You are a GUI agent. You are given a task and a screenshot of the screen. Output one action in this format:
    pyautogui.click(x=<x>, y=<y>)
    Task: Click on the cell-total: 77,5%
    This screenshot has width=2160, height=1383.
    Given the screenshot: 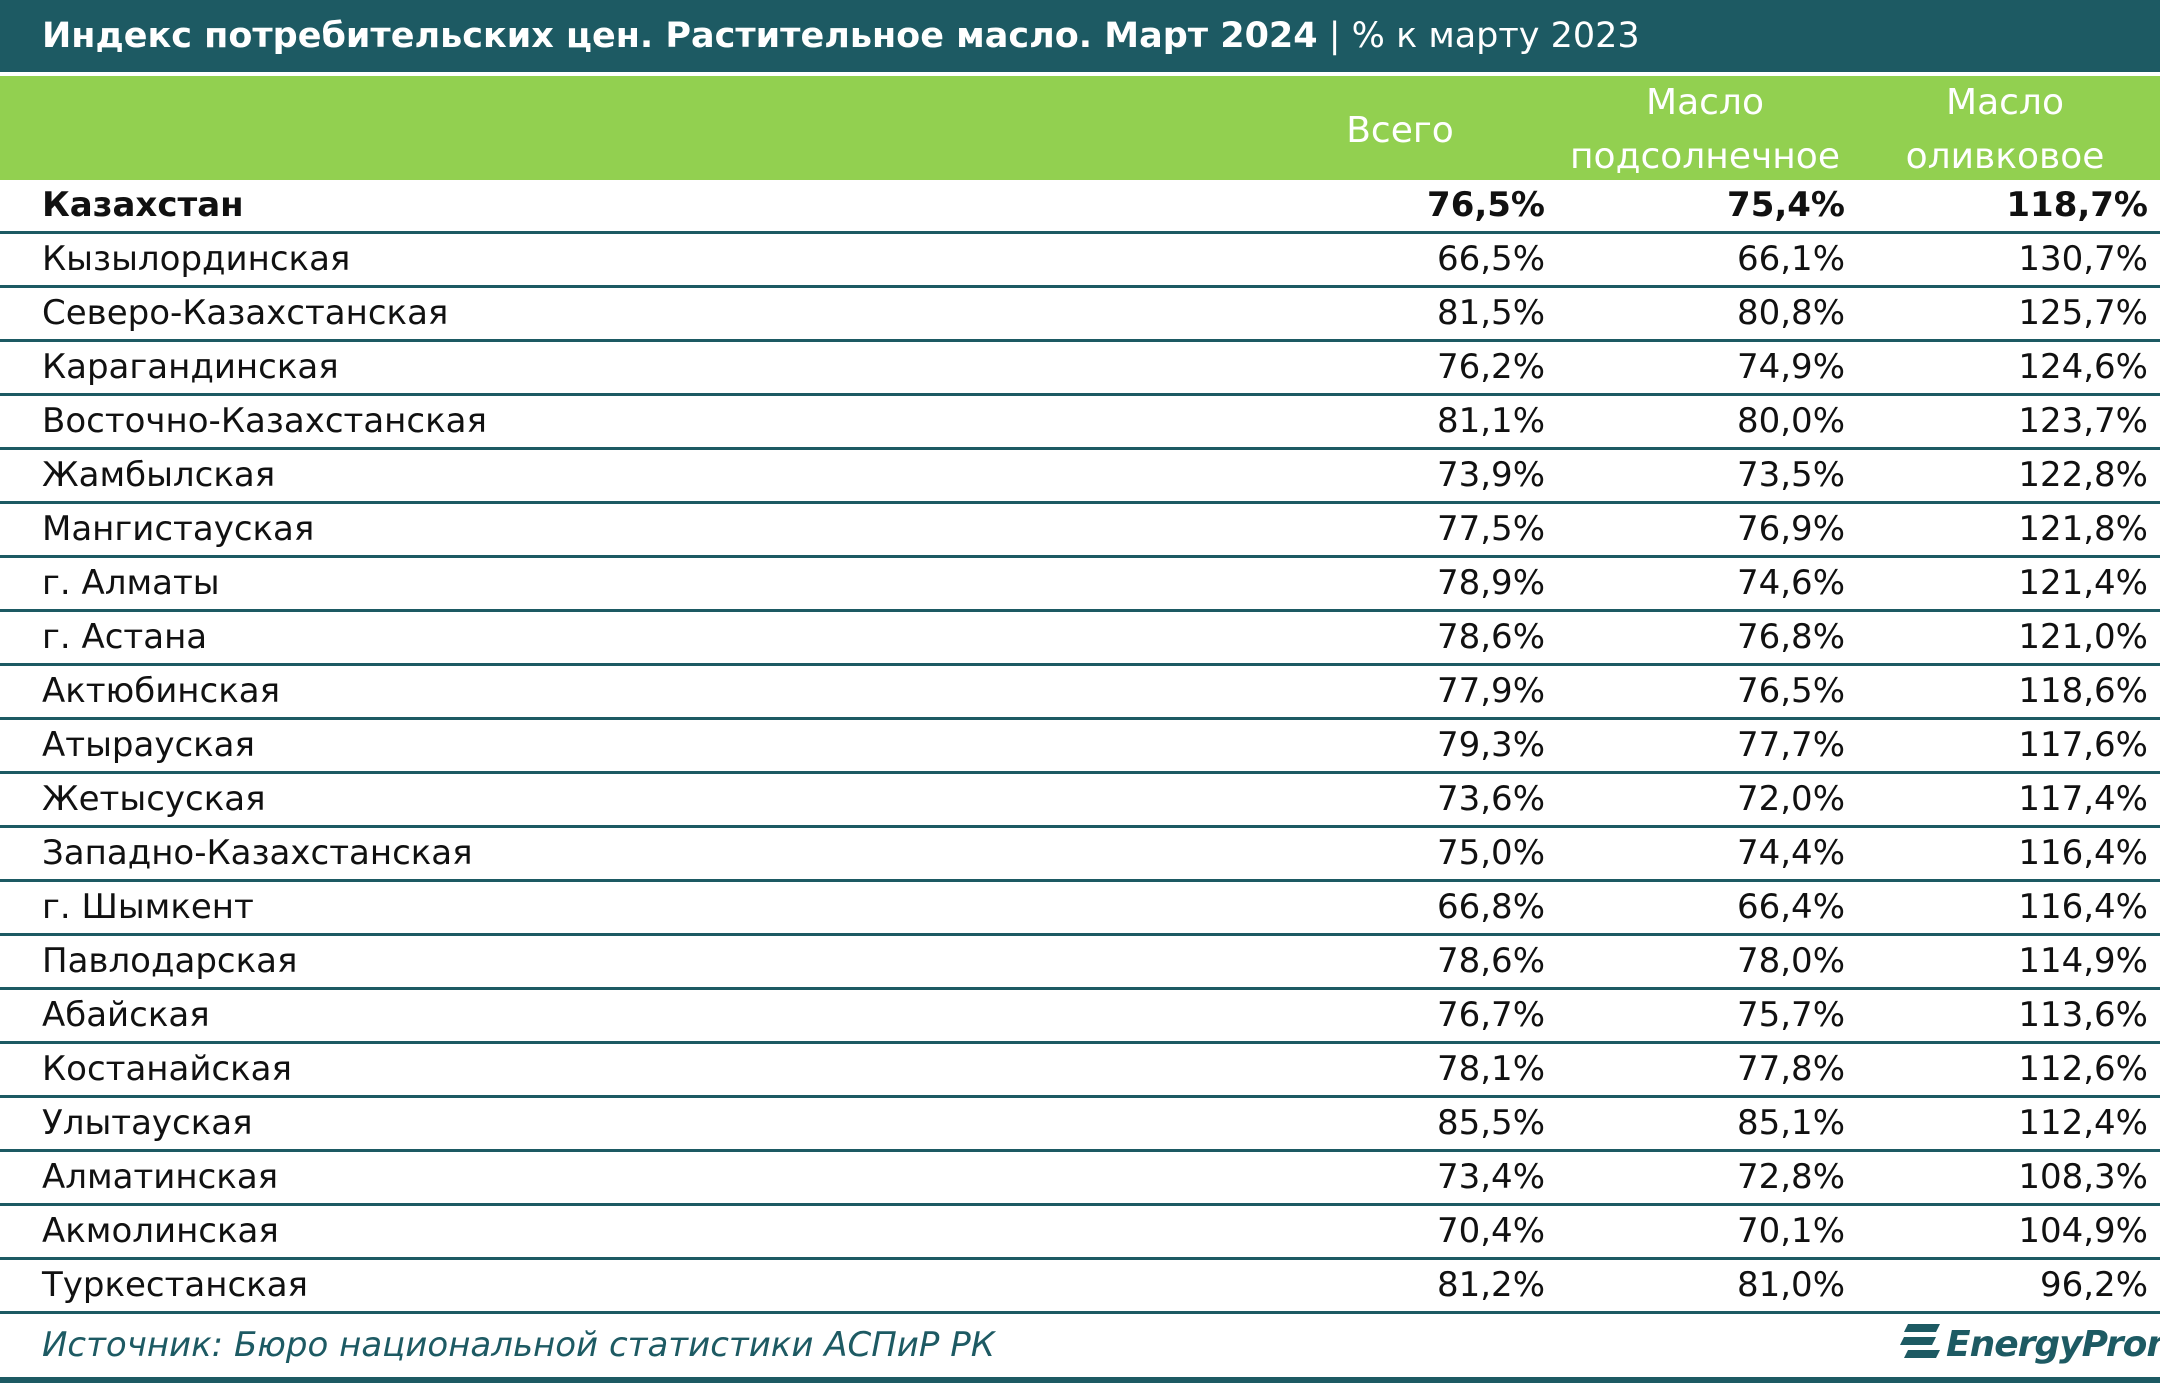 What is the action you would take?
    pyautogui.click(x=1490, y=529)
    